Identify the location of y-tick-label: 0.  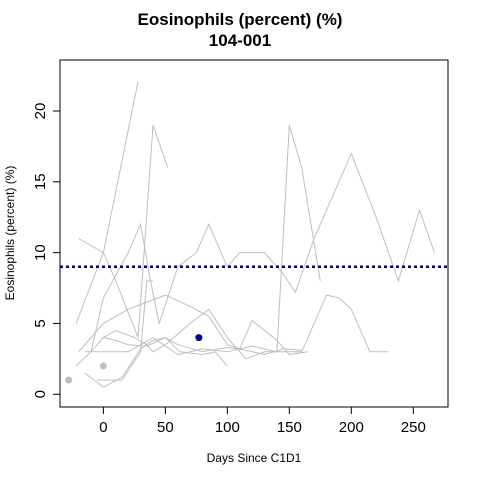
(40, 394).